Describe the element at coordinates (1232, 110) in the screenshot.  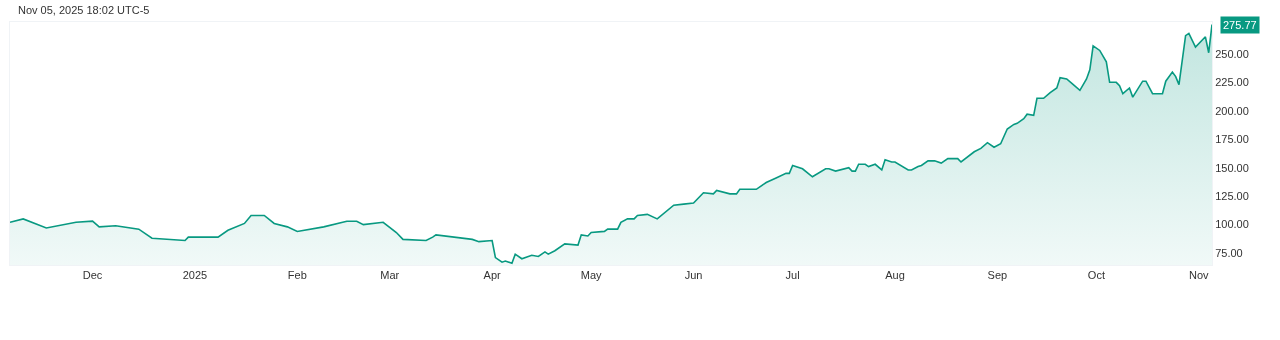
I see `y-tick-label: 200.00` at that location.